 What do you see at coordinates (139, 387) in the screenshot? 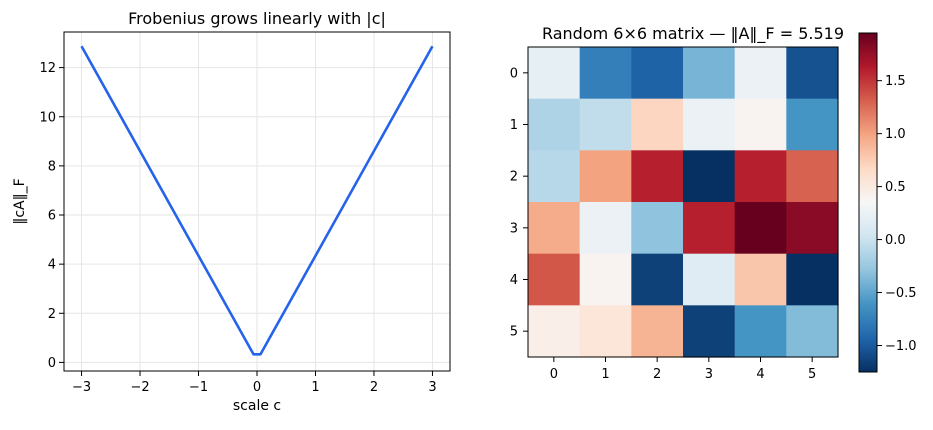
I see `x-tick-label: −2` at bounding box center [139, 387].